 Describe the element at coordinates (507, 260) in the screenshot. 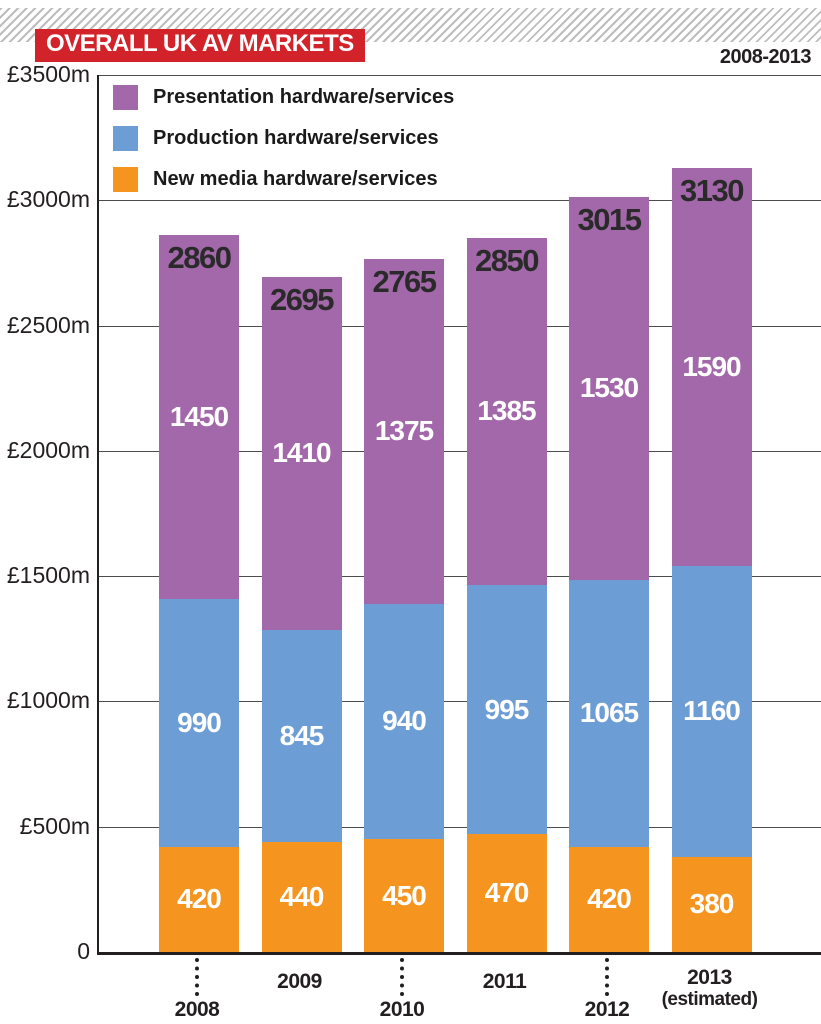

I see `bar-total-label: 2850` at that location.